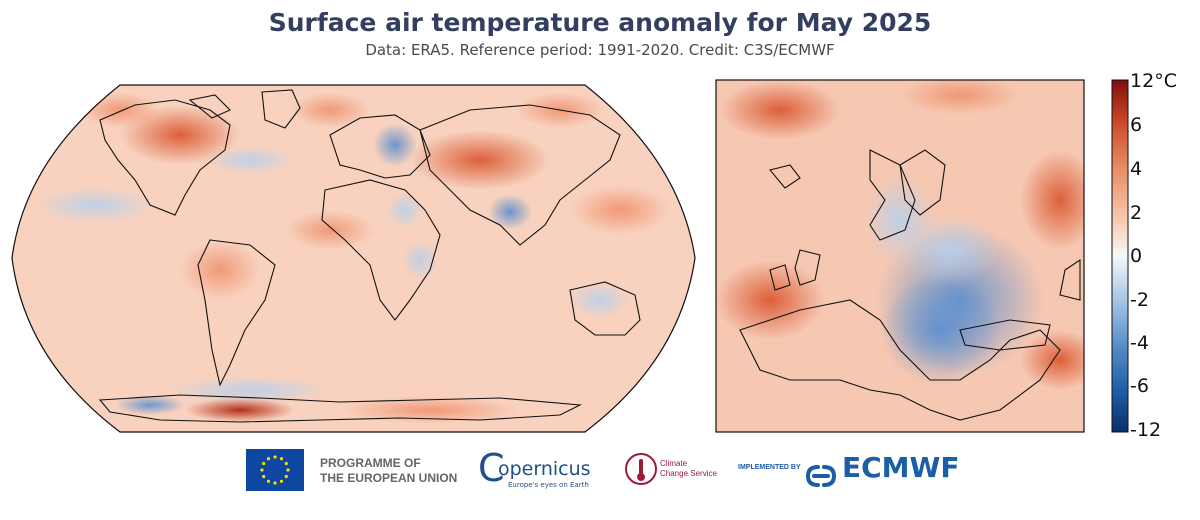 The width and height of the screenshot is (1200, 520). I want to click on colorbar-unit: °C, so click(1165, 81).